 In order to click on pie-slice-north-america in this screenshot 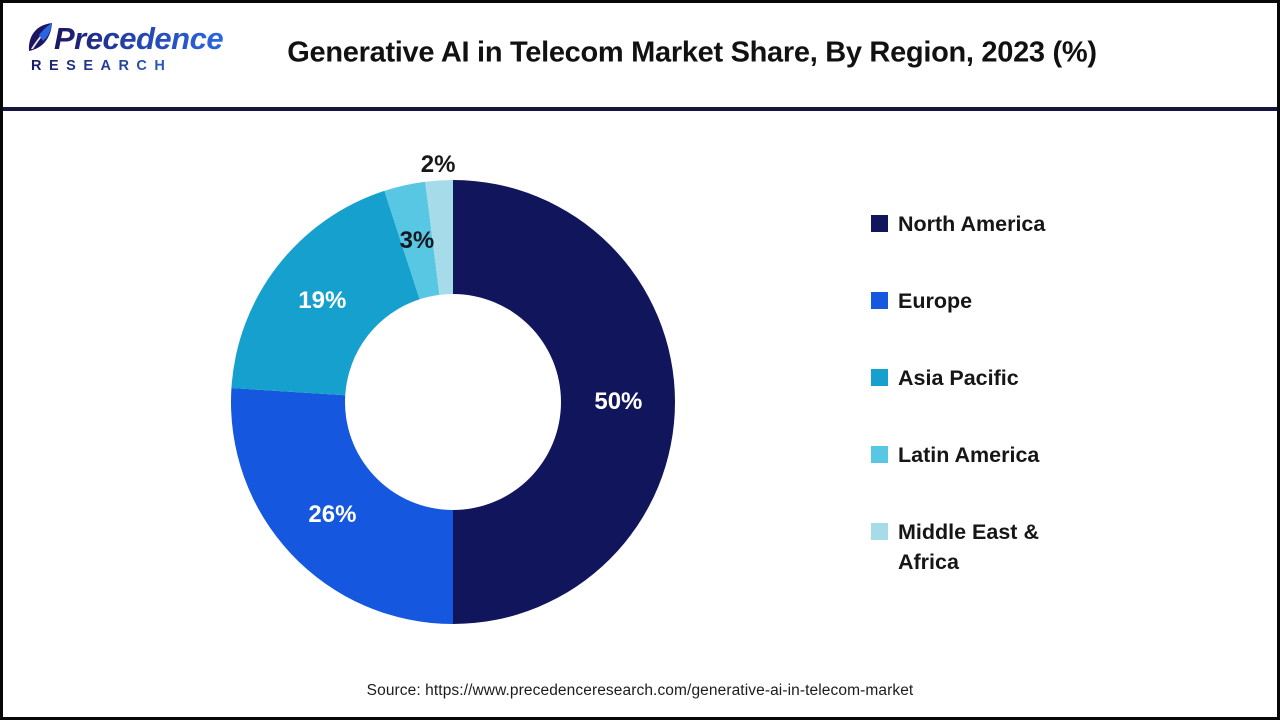, I will do `click(564, 402)`.